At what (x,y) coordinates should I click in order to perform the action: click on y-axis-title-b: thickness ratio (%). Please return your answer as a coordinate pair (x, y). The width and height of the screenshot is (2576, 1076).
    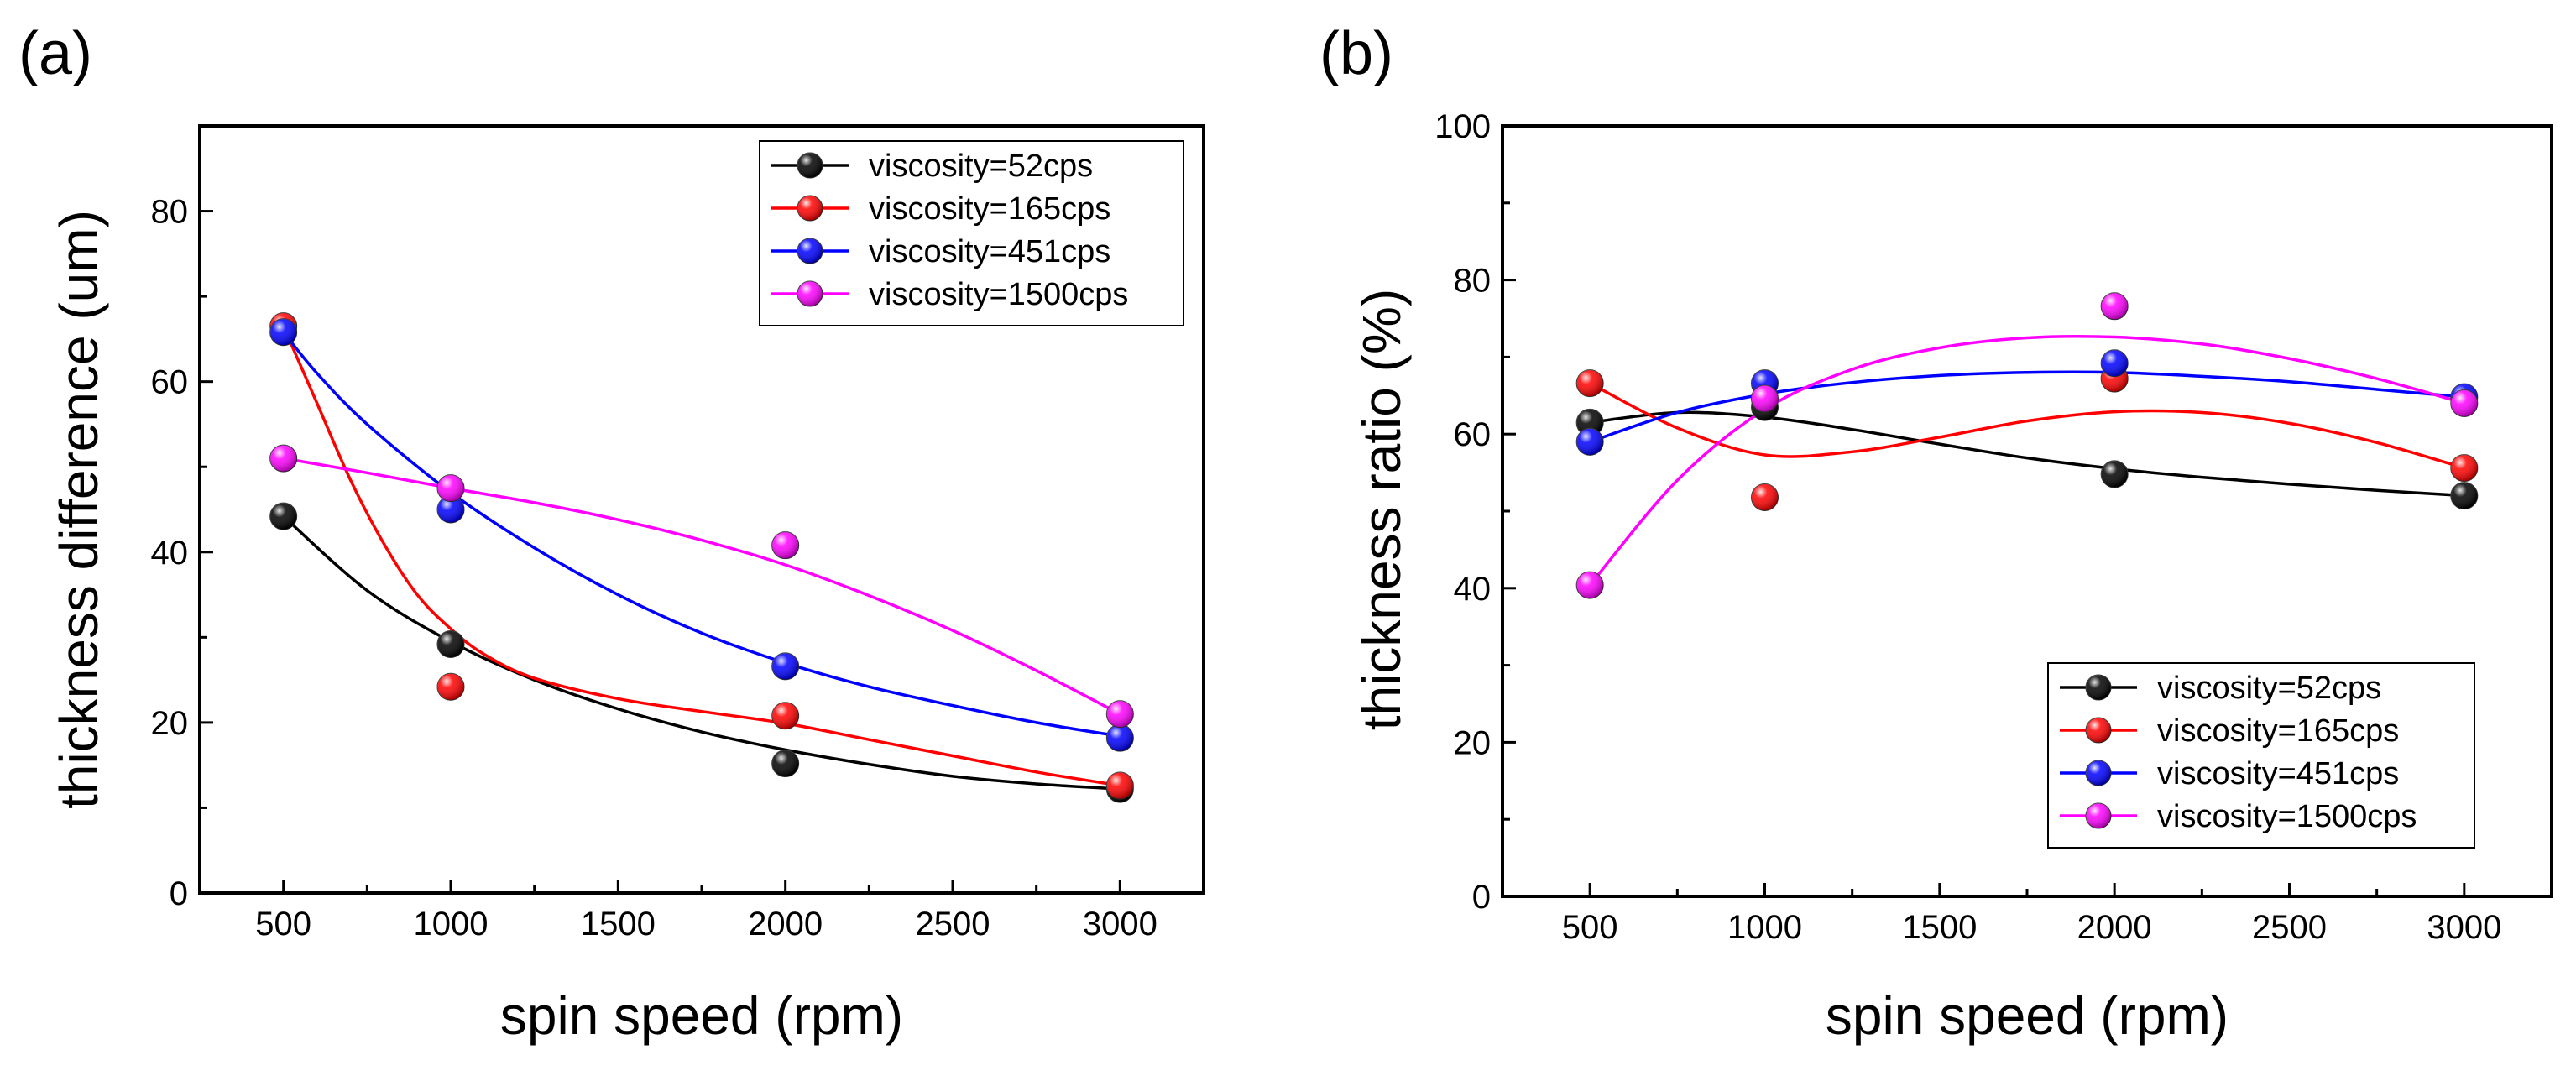
    Looking at the image, I should click on (1381, 510).